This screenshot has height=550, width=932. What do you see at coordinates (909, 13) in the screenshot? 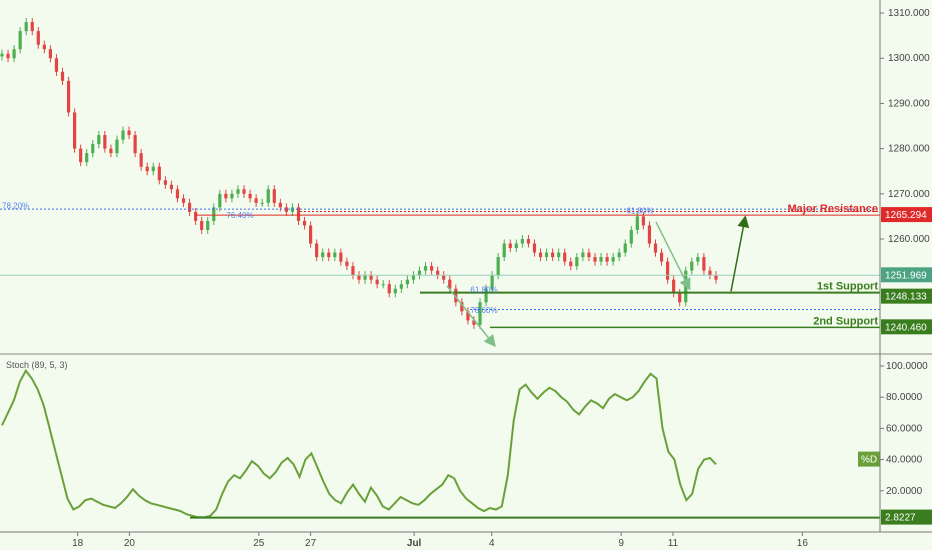
I see `price-tick-label: 1310.000` at bounding box center [909, 13].